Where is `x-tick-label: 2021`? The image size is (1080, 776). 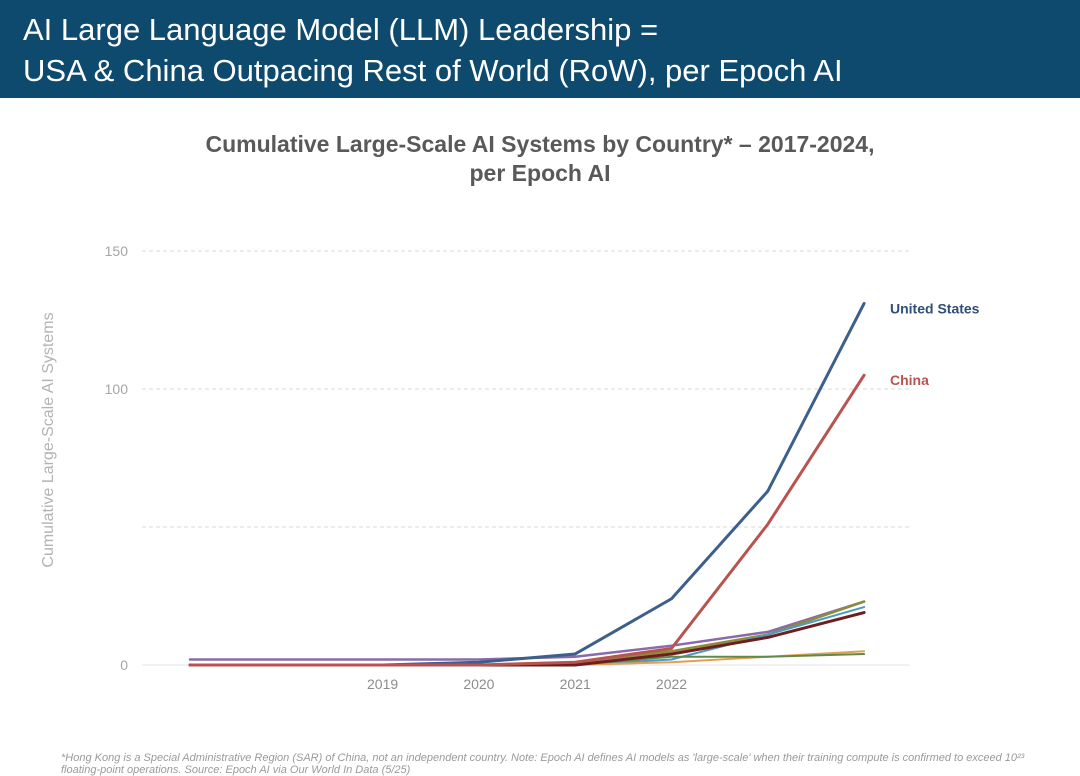
x-tick-label: 2021 is located at coordinates (575, 684).